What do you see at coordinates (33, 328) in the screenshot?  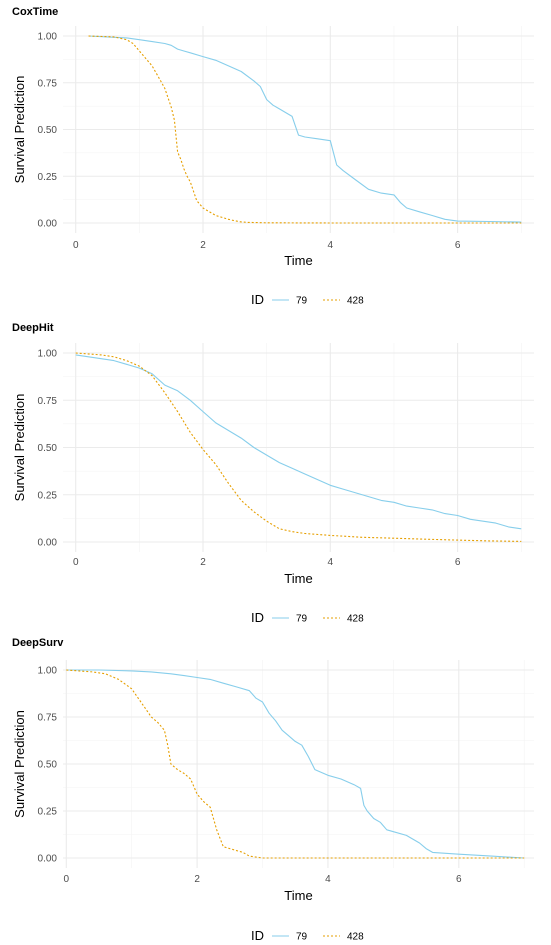 I see `chart-title: DeepHit` at bounding box center [33, 328].